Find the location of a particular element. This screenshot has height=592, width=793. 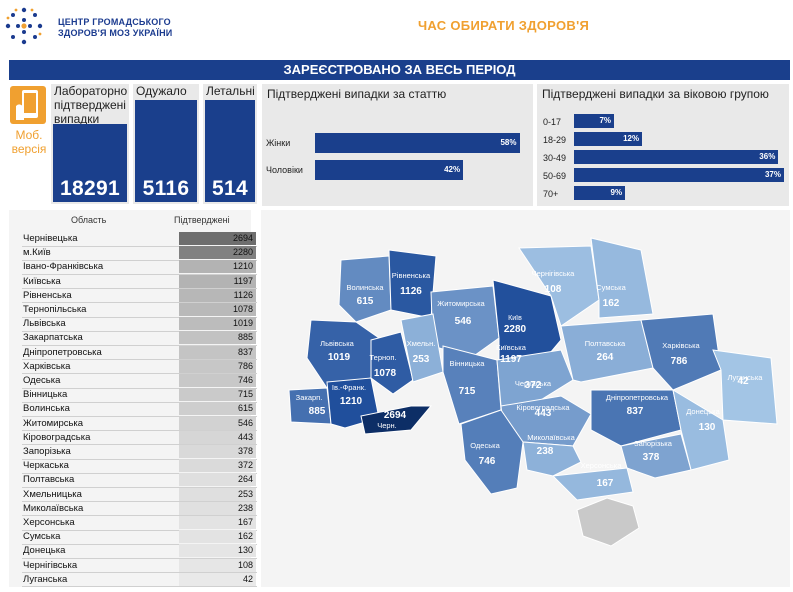

age-bar: 12% is located at coordinates (608, 139).